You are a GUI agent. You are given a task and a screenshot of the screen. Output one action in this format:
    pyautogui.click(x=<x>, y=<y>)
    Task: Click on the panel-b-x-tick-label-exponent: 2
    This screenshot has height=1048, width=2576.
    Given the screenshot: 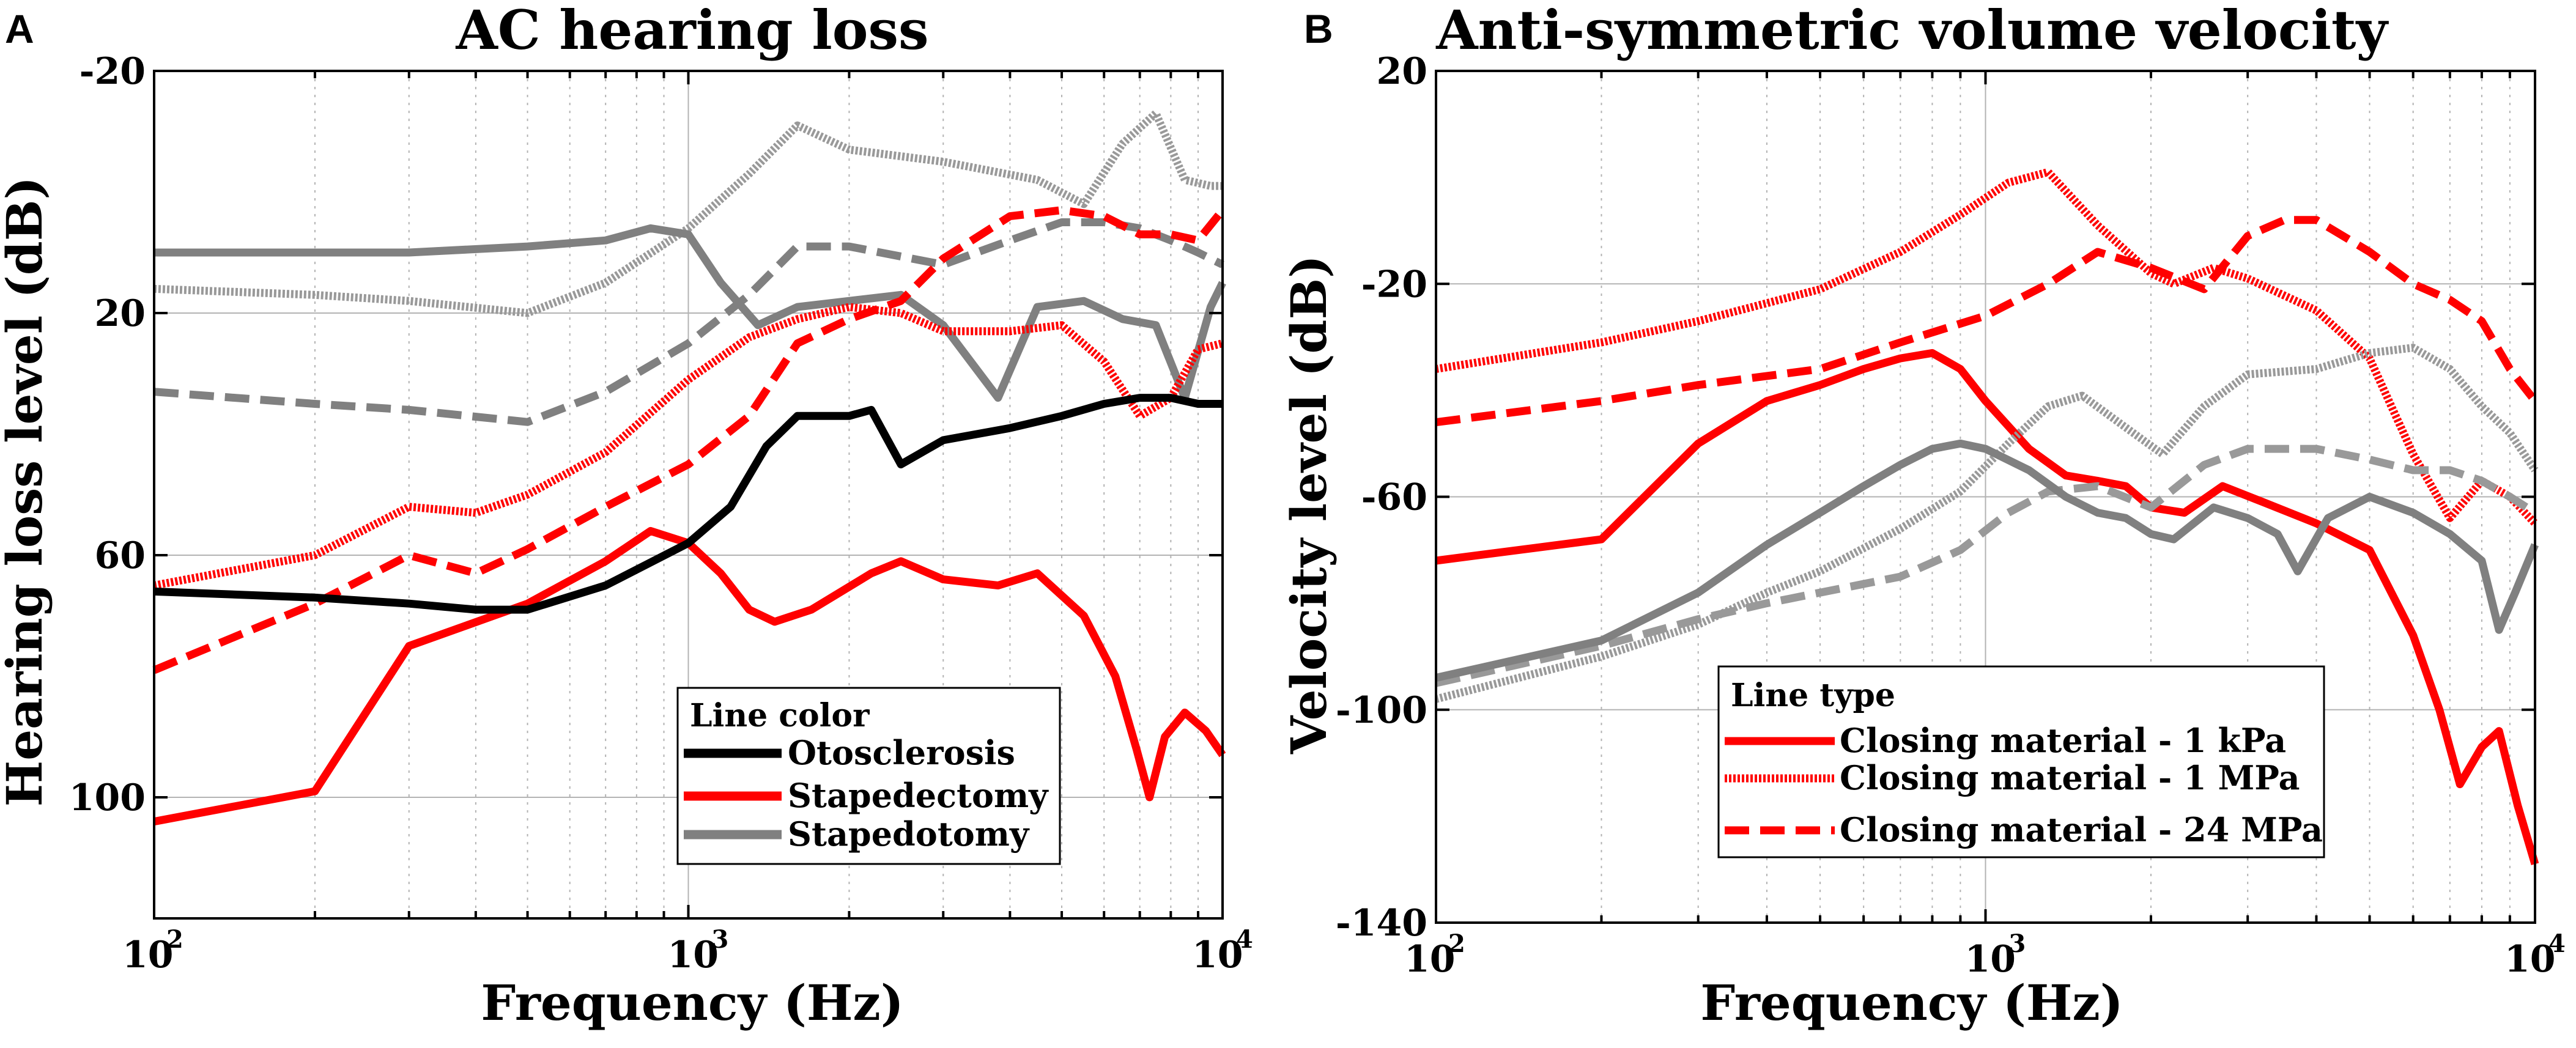 What is the action you would take?
    pyautogui.click(x=1456, y=943)
    